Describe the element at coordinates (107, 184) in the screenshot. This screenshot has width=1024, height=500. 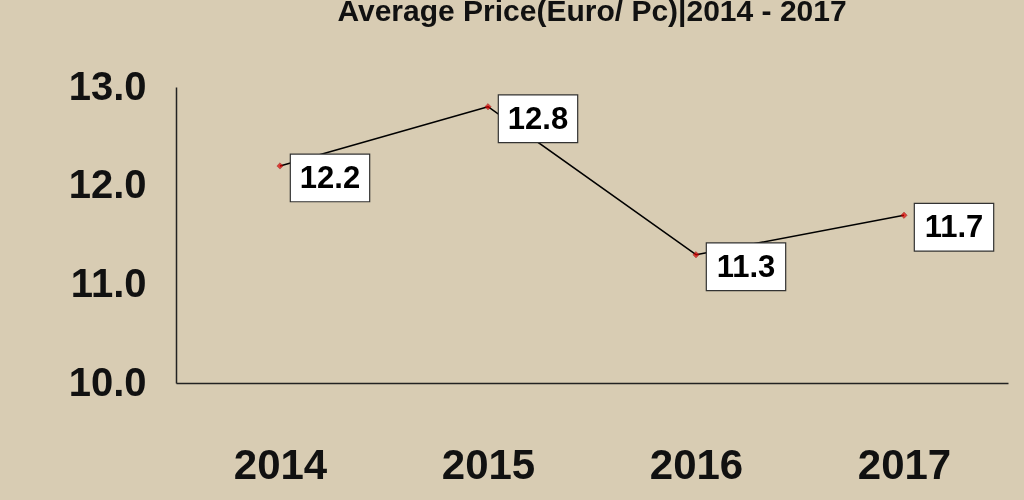
I see `y-tick-label: 12.0` at that location.